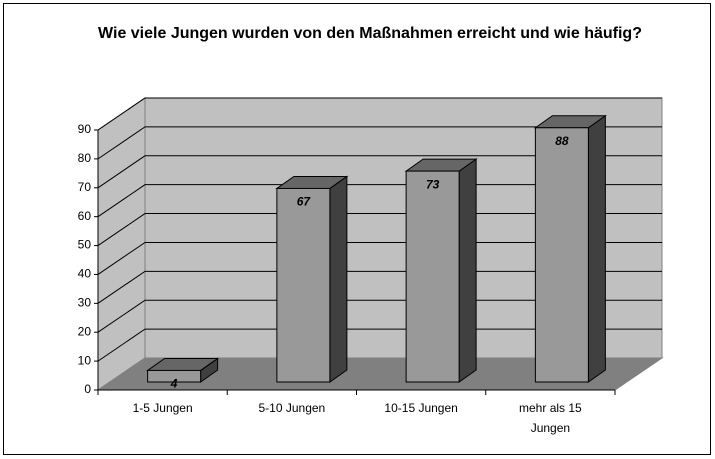 The height and width of the screenshot is (459, 715). What do you see at coordinates (304, 202) in the screenshot?
I see `data-label: 67` at bounding box center [304, 202].